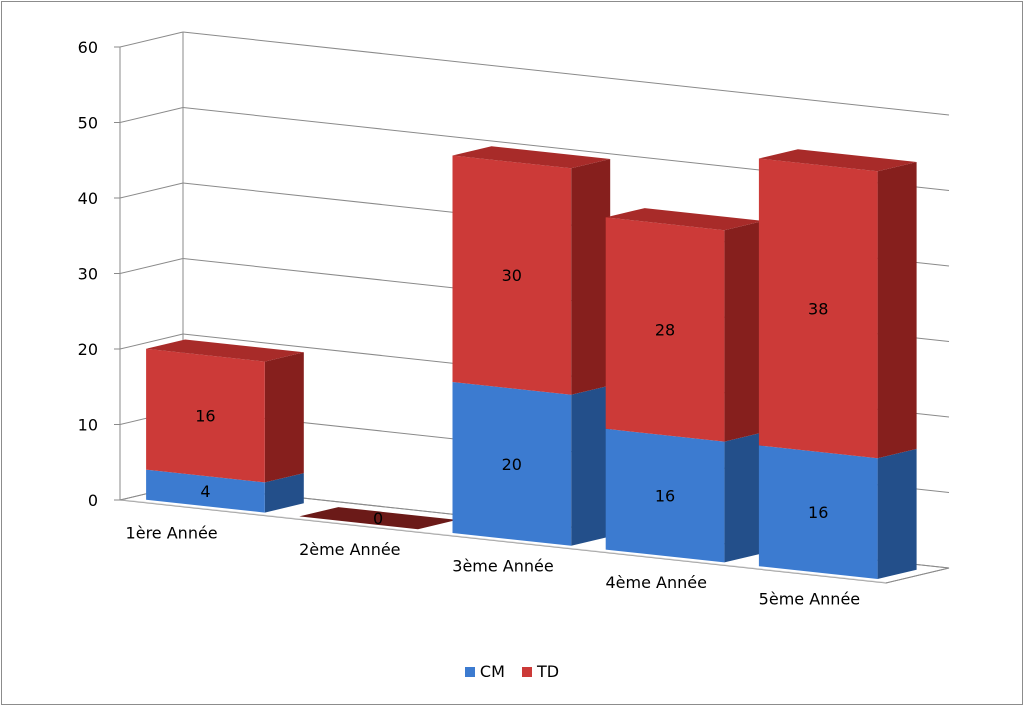  Describe the element at coordinates (88, 425) in the screenshot. I see `y-tick-label: 10` at that location.